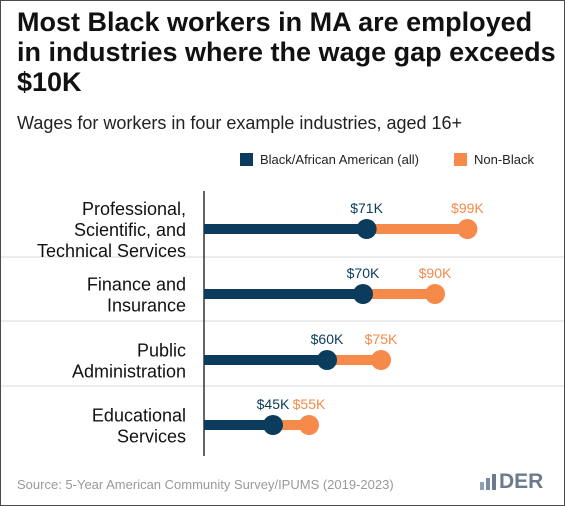 The height and width of the screenshot is (506, 565). I want to click on der-logo-icon, so click(488, 482).